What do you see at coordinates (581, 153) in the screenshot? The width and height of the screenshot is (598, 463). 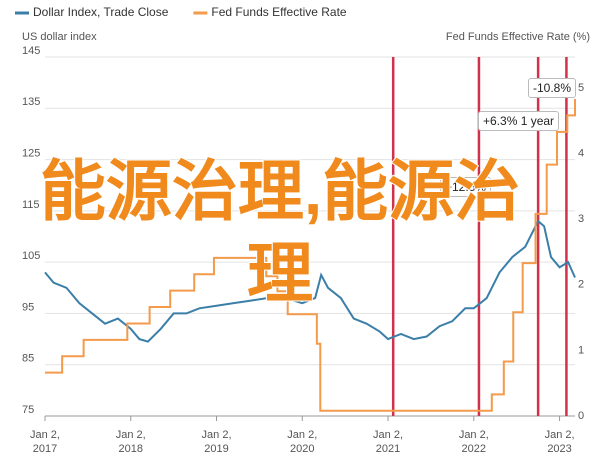 I see `y2-tick-label: 4` at bounding box center [581, 153].